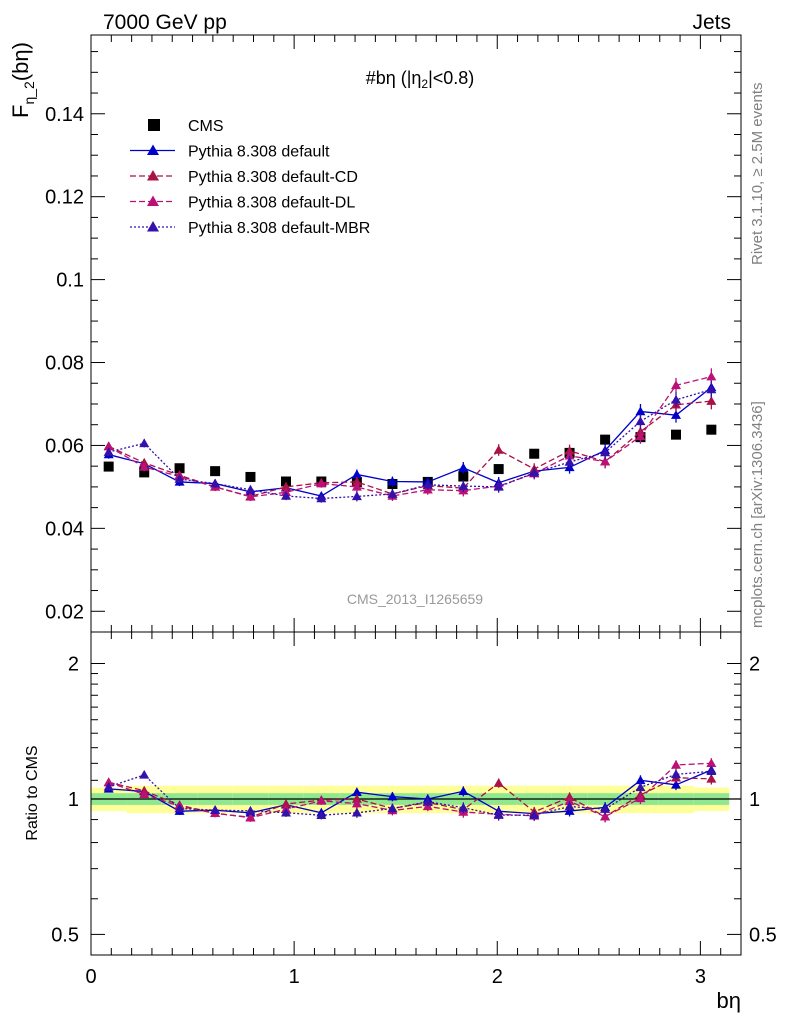 The width and height of the screenshot is (786, 1024). I want to click on y-tick-label: 0.08, so click(64, 364).